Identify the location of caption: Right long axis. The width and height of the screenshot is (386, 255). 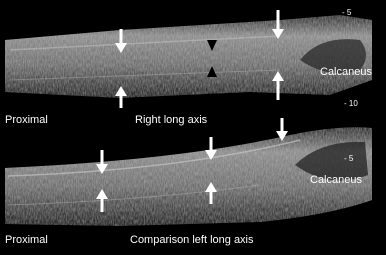
(171, 120).